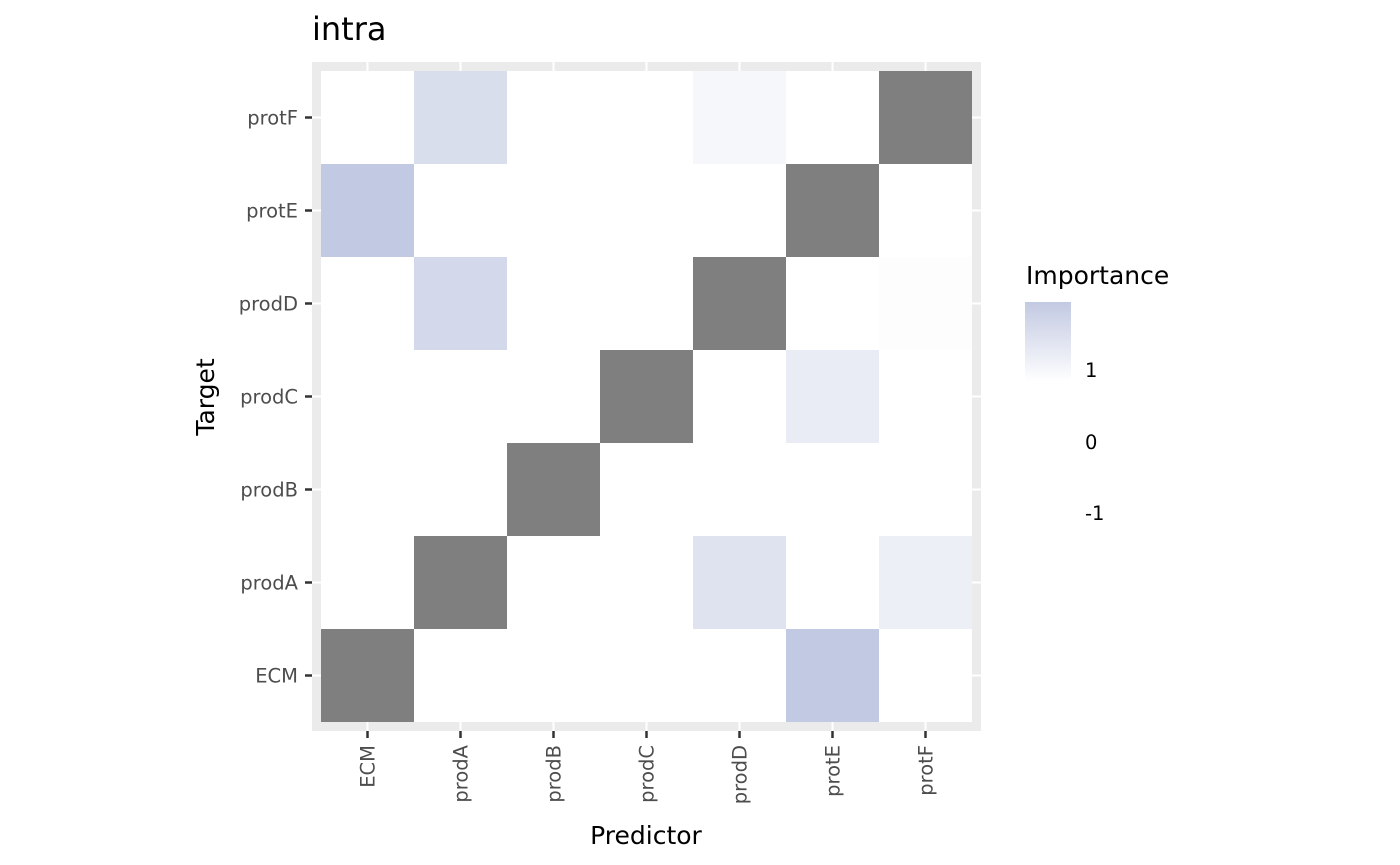 The width and height of the screenshot is (1400, 865). What do you see at coordinates (272, 118) in the screenshot?
I see `y-tick-label: protF` at bounding box center [272, 118].